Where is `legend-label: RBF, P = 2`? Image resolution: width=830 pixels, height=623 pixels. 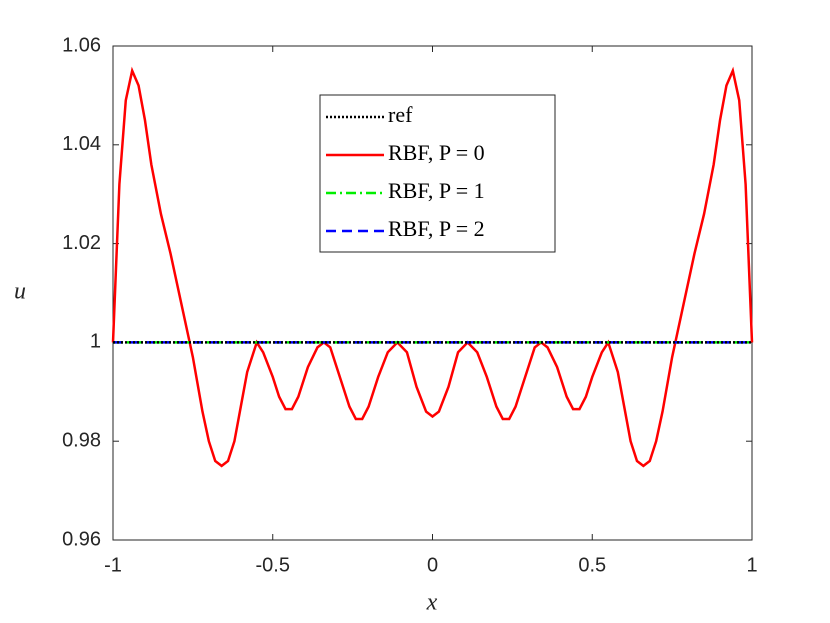 legend-label: RBF, P = 2 is located at coordinates (436, 228).